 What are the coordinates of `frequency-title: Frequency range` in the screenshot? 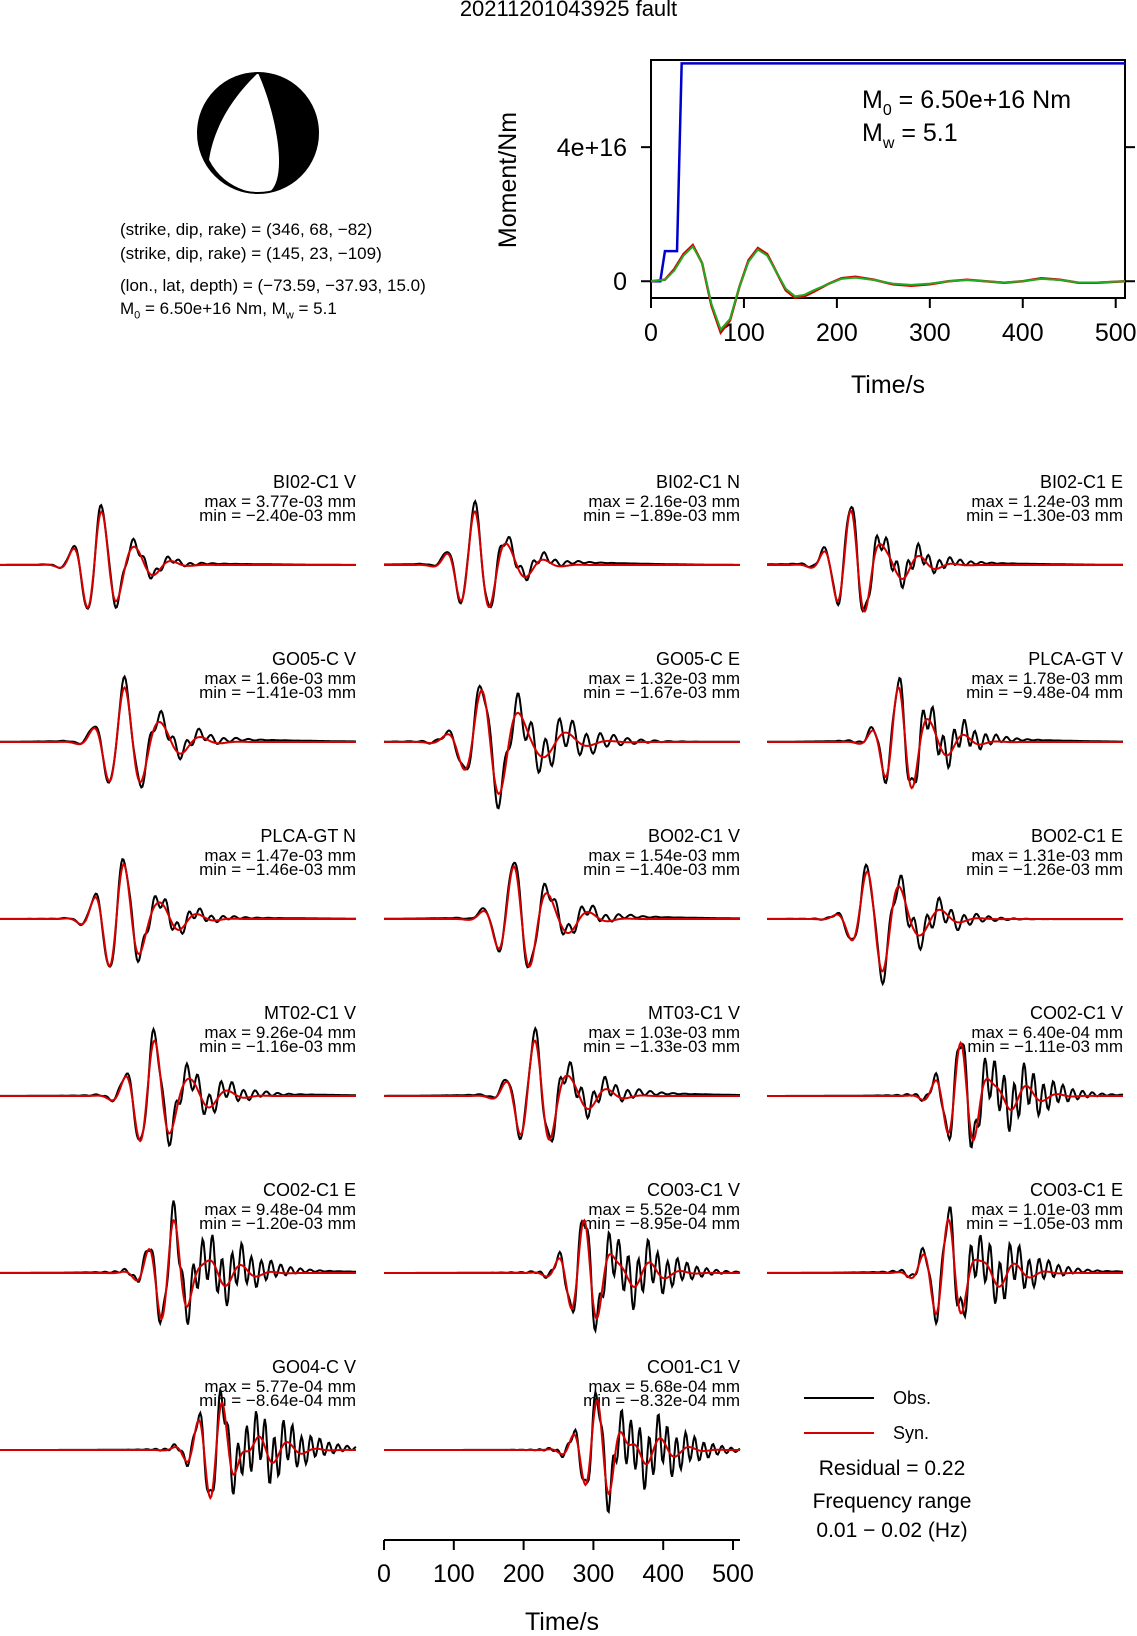 It's located at (892, 1501).